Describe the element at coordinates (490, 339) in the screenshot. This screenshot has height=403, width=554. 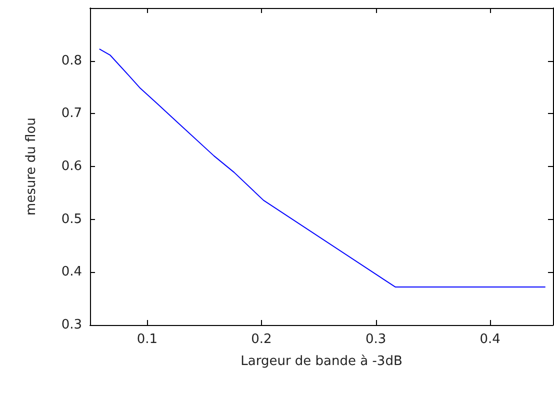
I see `x-tick-label: 0.4` at that location.